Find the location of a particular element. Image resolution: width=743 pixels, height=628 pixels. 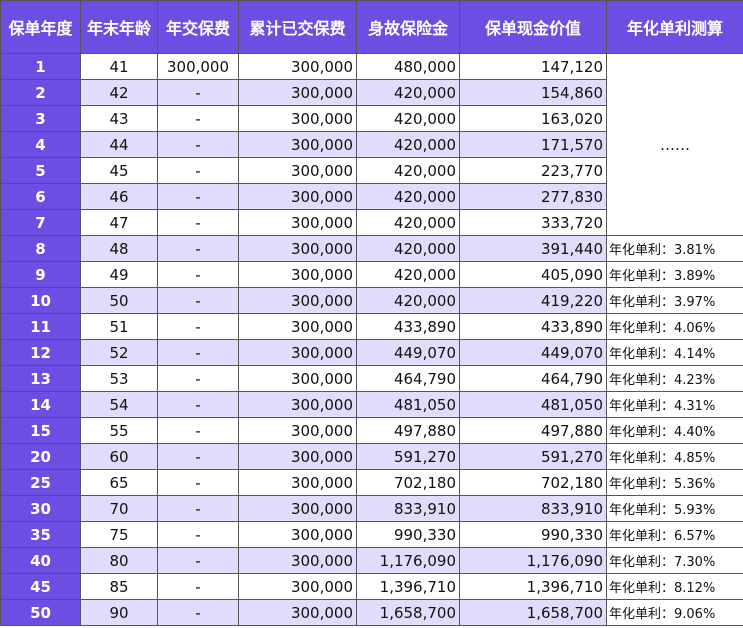

data-cell: 48 is located at coordinates (119, 248).